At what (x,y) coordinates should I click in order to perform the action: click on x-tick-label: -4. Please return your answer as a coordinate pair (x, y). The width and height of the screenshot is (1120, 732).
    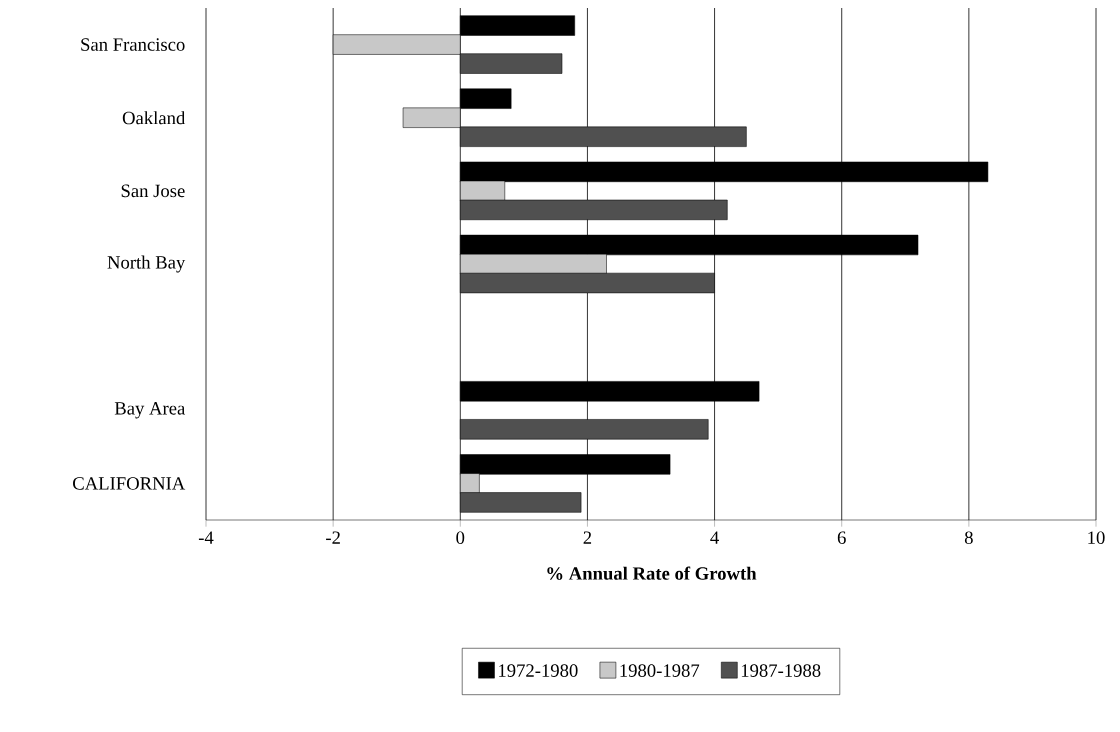
    Looking at the image, I should click on (206, 537).